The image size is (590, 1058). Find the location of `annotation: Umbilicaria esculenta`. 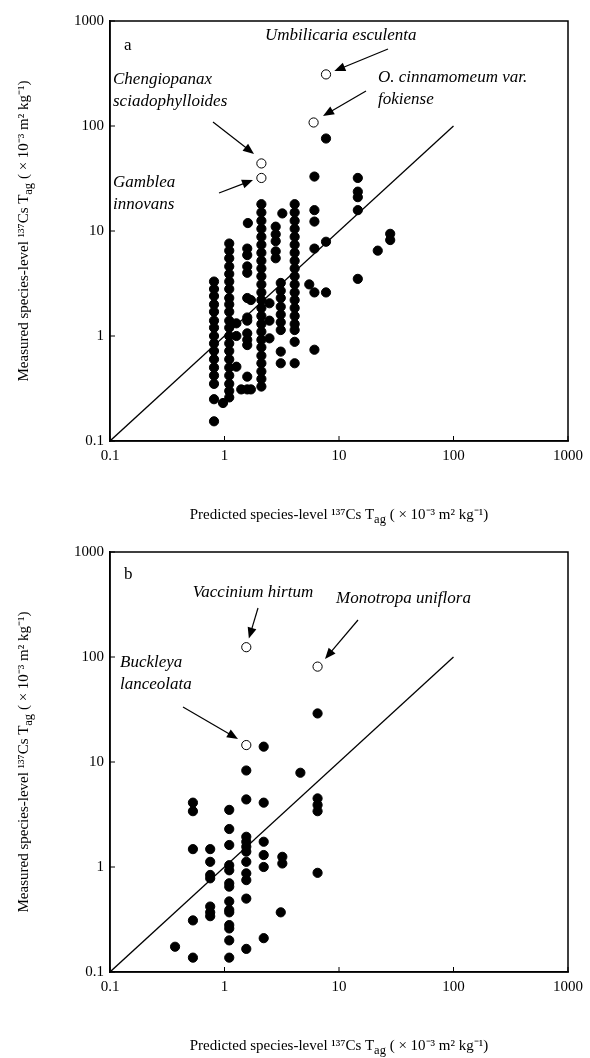

annotation: Umbilicaria esculenta is located at coordinates (341, 35).